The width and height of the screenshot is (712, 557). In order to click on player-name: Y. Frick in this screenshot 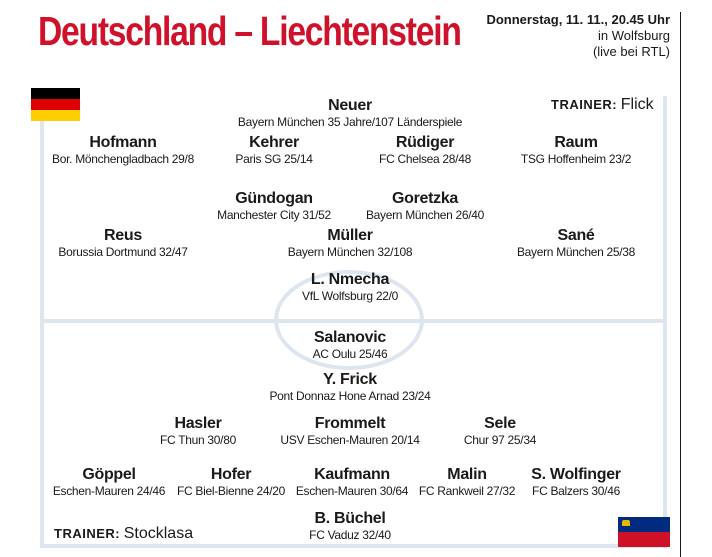, I will do `click(350, 379)`.